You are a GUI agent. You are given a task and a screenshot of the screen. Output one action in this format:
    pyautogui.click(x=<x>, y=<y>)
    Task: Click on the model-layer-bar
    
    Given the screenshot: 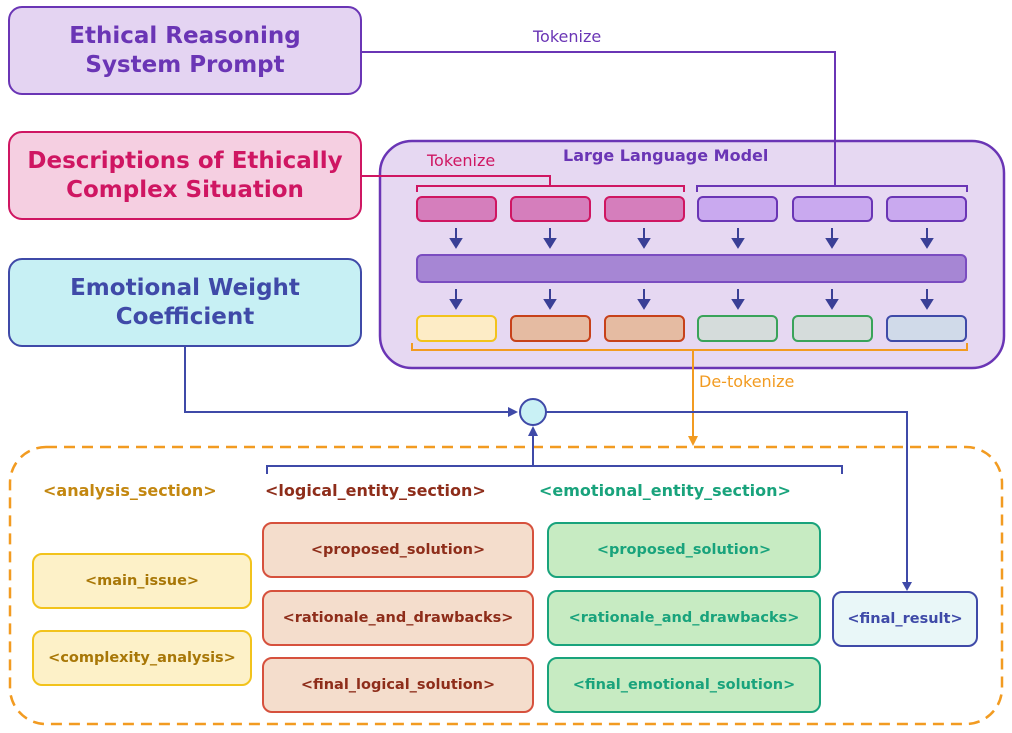 What is the action you would take?
    pyautogui.click(x=691, y=268)
    